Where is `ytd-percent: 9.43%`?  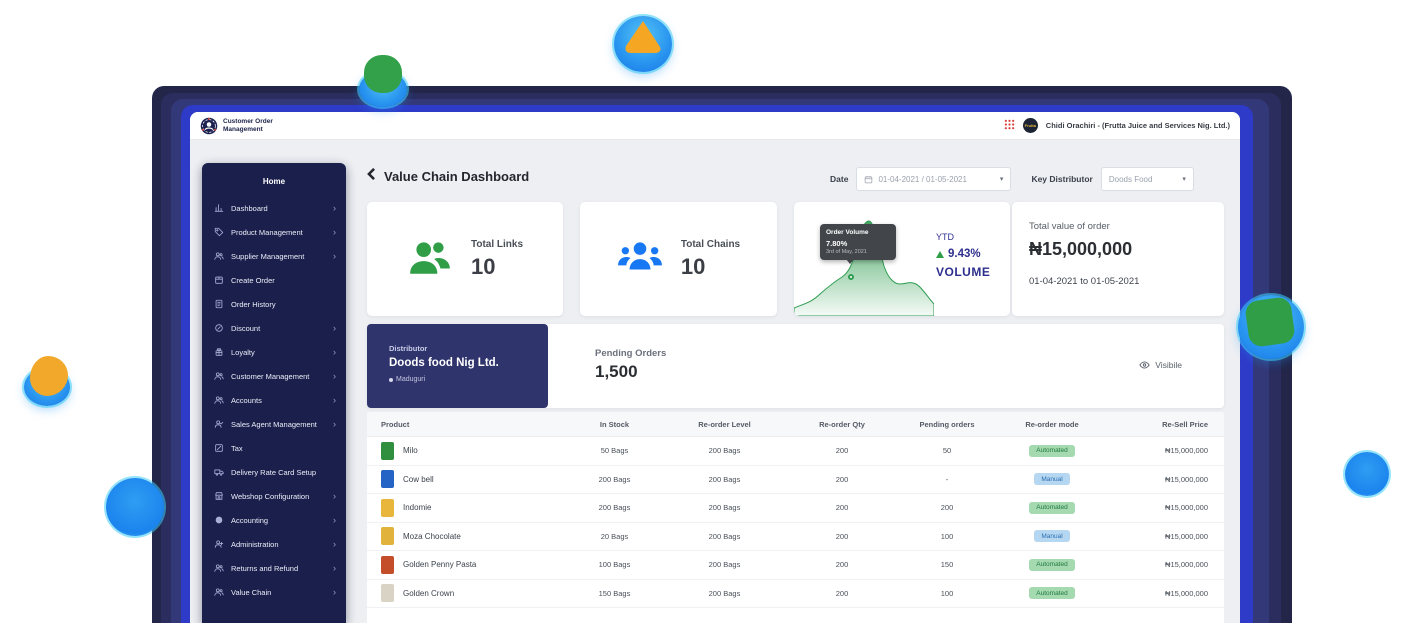
ytd-percent: 9.43% is located at coordinates (964, 254).